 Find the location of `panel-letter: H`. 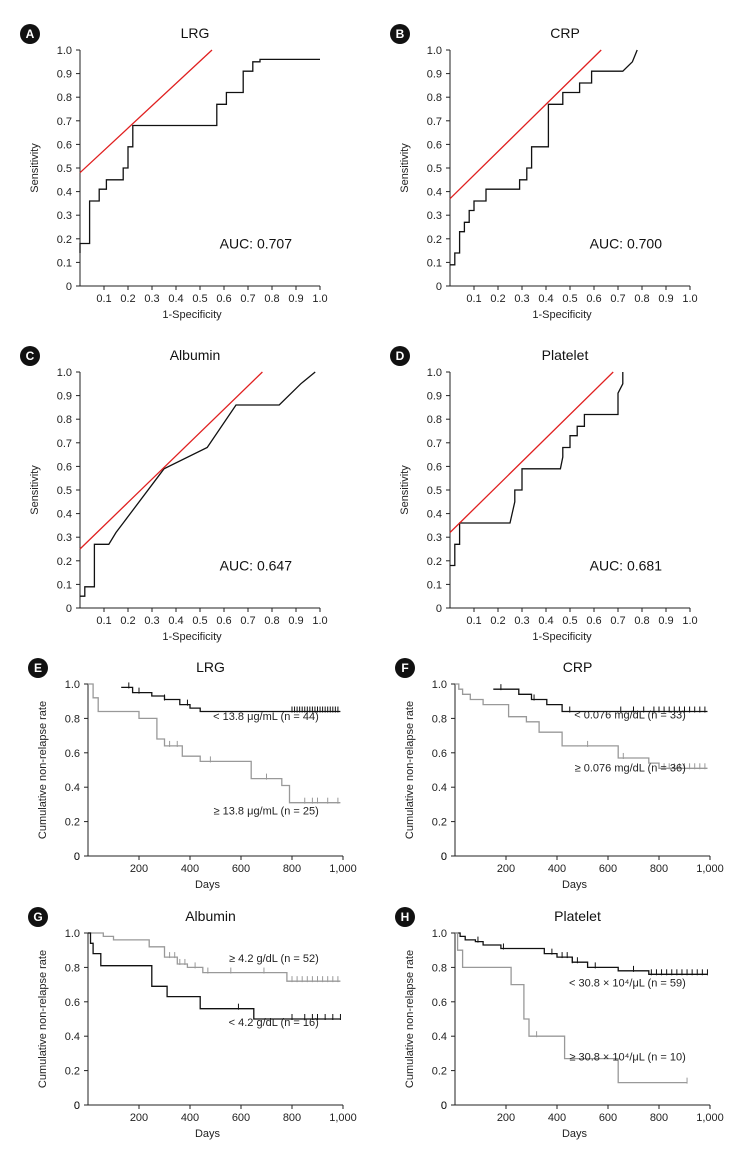

panel-letter: H is located at coordinates (405, 917).